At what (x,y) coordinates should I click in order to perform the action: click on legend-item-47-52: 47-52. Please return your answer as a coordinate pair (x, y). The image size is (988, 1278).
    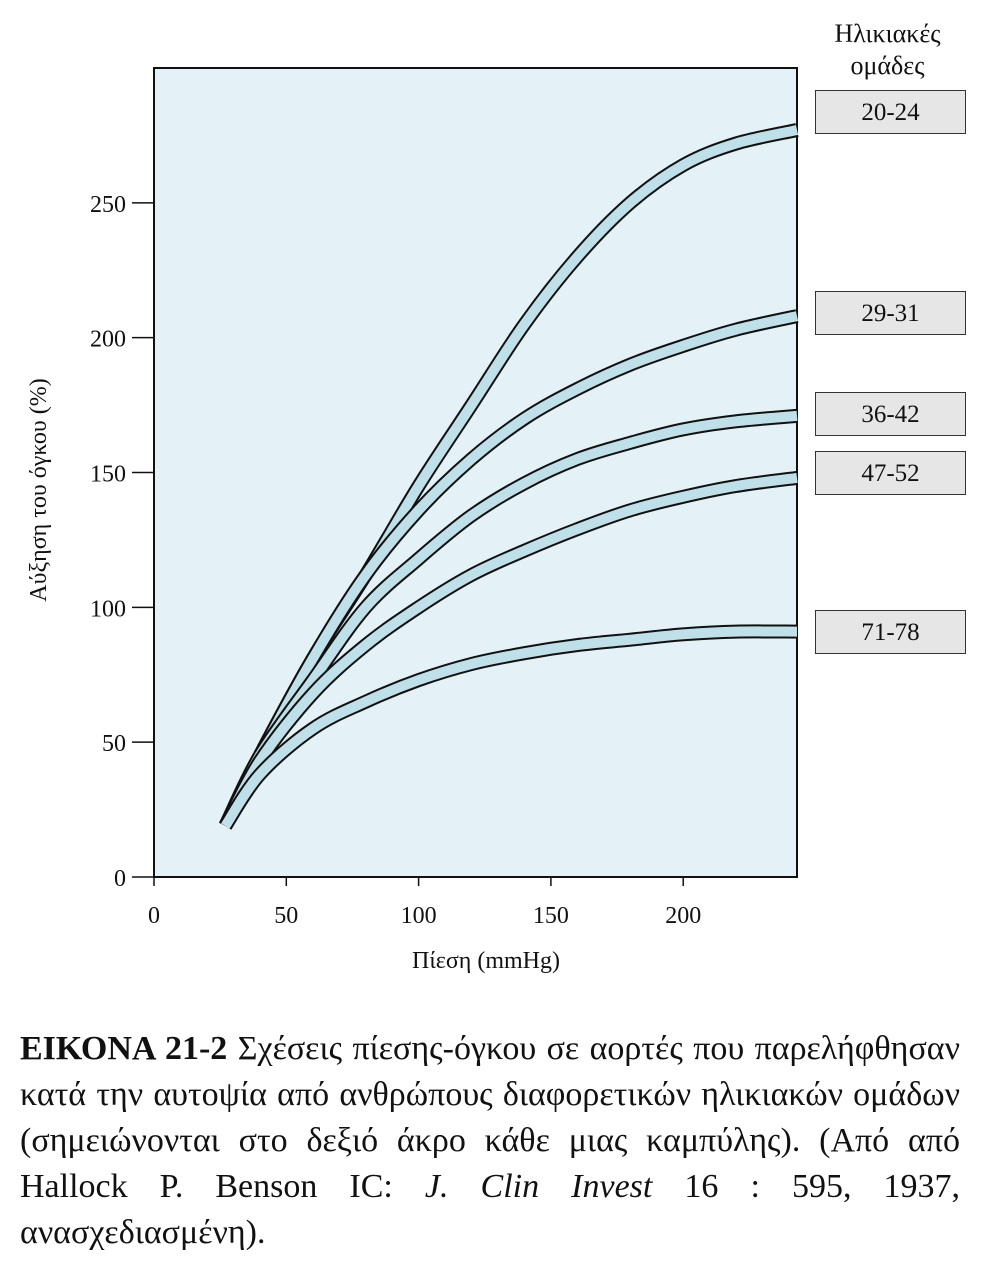
    Looking at the image, I should click on (890, 473).